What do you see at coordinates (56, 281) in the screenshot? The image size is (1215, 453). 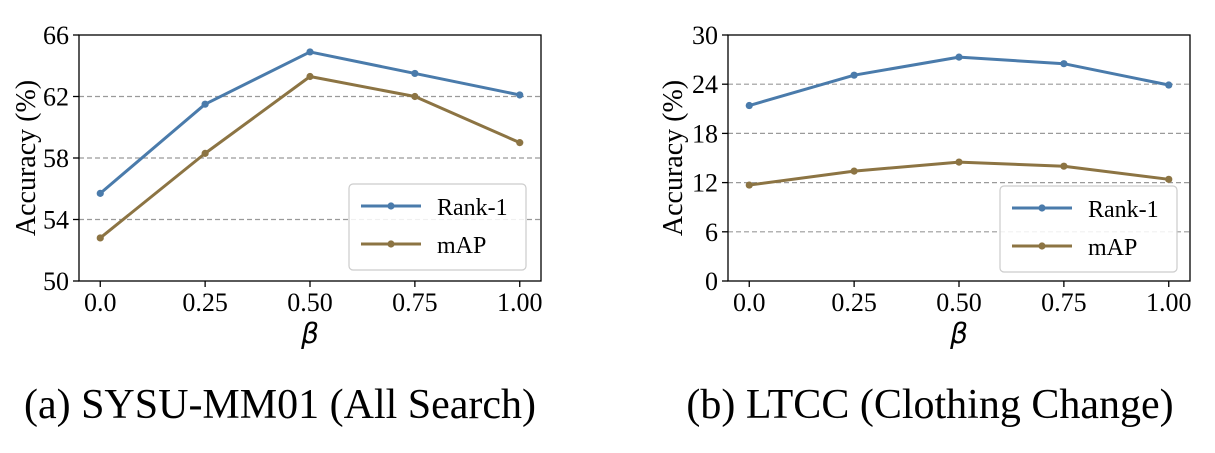 I see `y-tick-label: 50` at bounding box center [56, 281].